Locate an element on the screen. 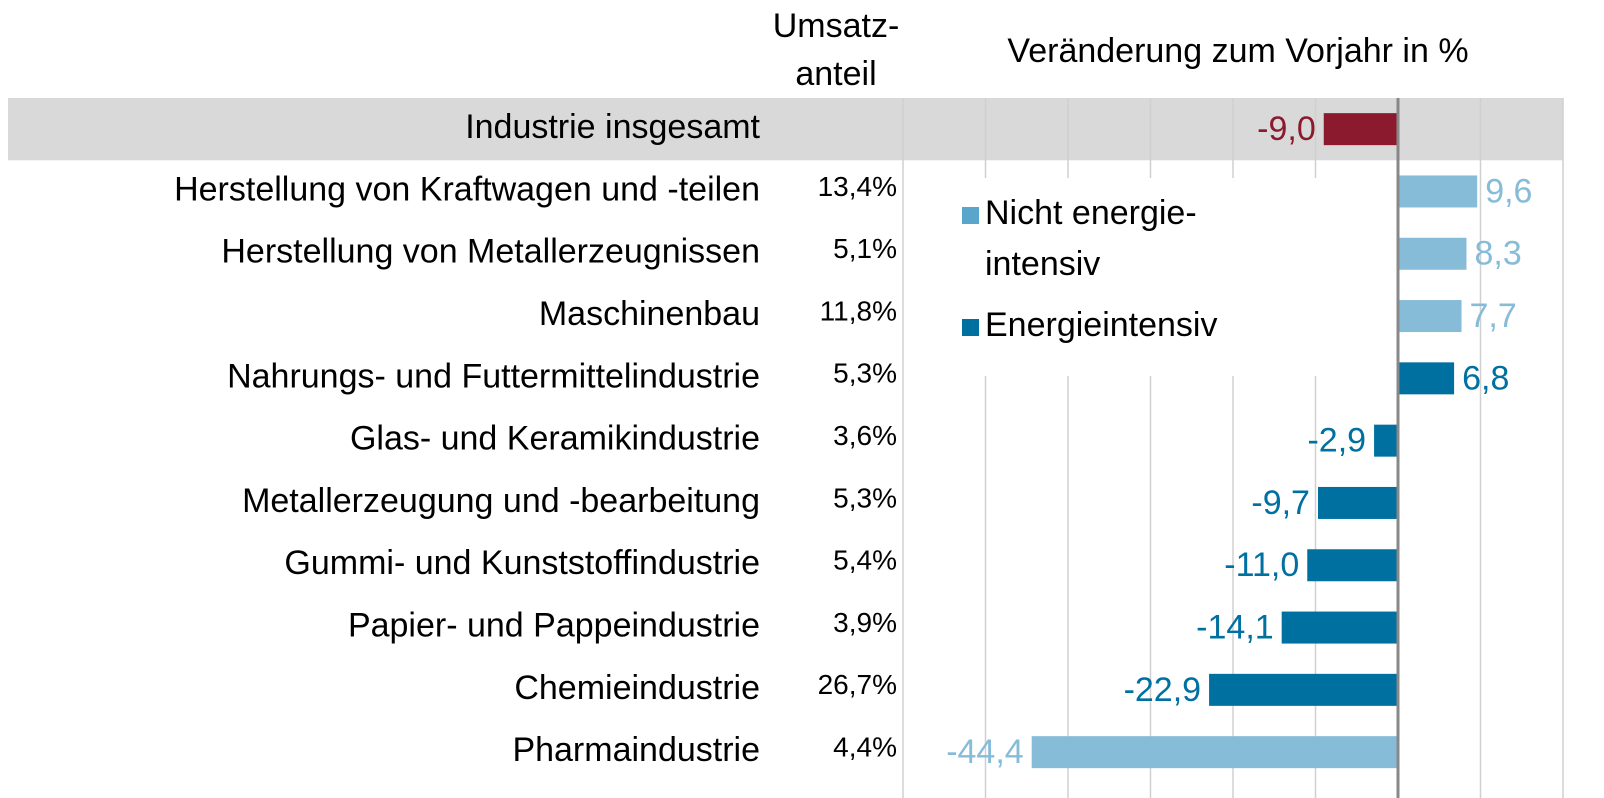 This screenshot has height=798, width=1604. share-label: 3,9% is located at coordinates (865, 622).